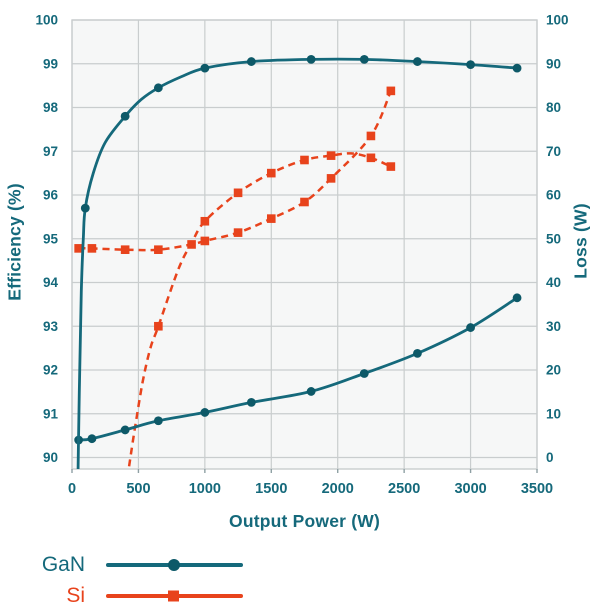 This screenshot has height=614, width=600. I want to click on y-left-tick-label: 100, so click(46, 20).